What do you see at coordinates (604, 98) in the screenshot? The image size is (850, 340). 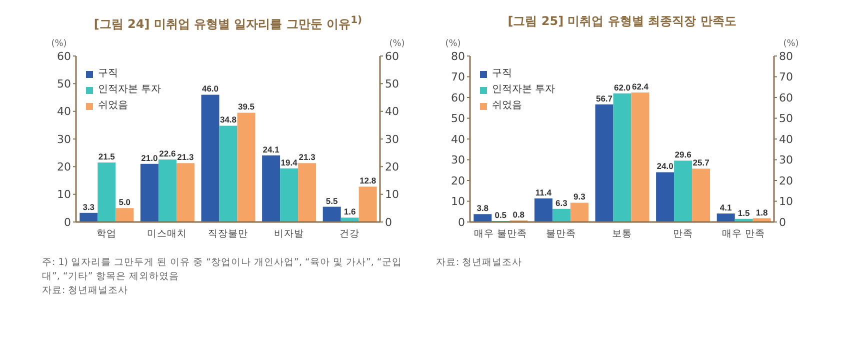 I see `data-label: 56.7` at bounding box center [604, 98].